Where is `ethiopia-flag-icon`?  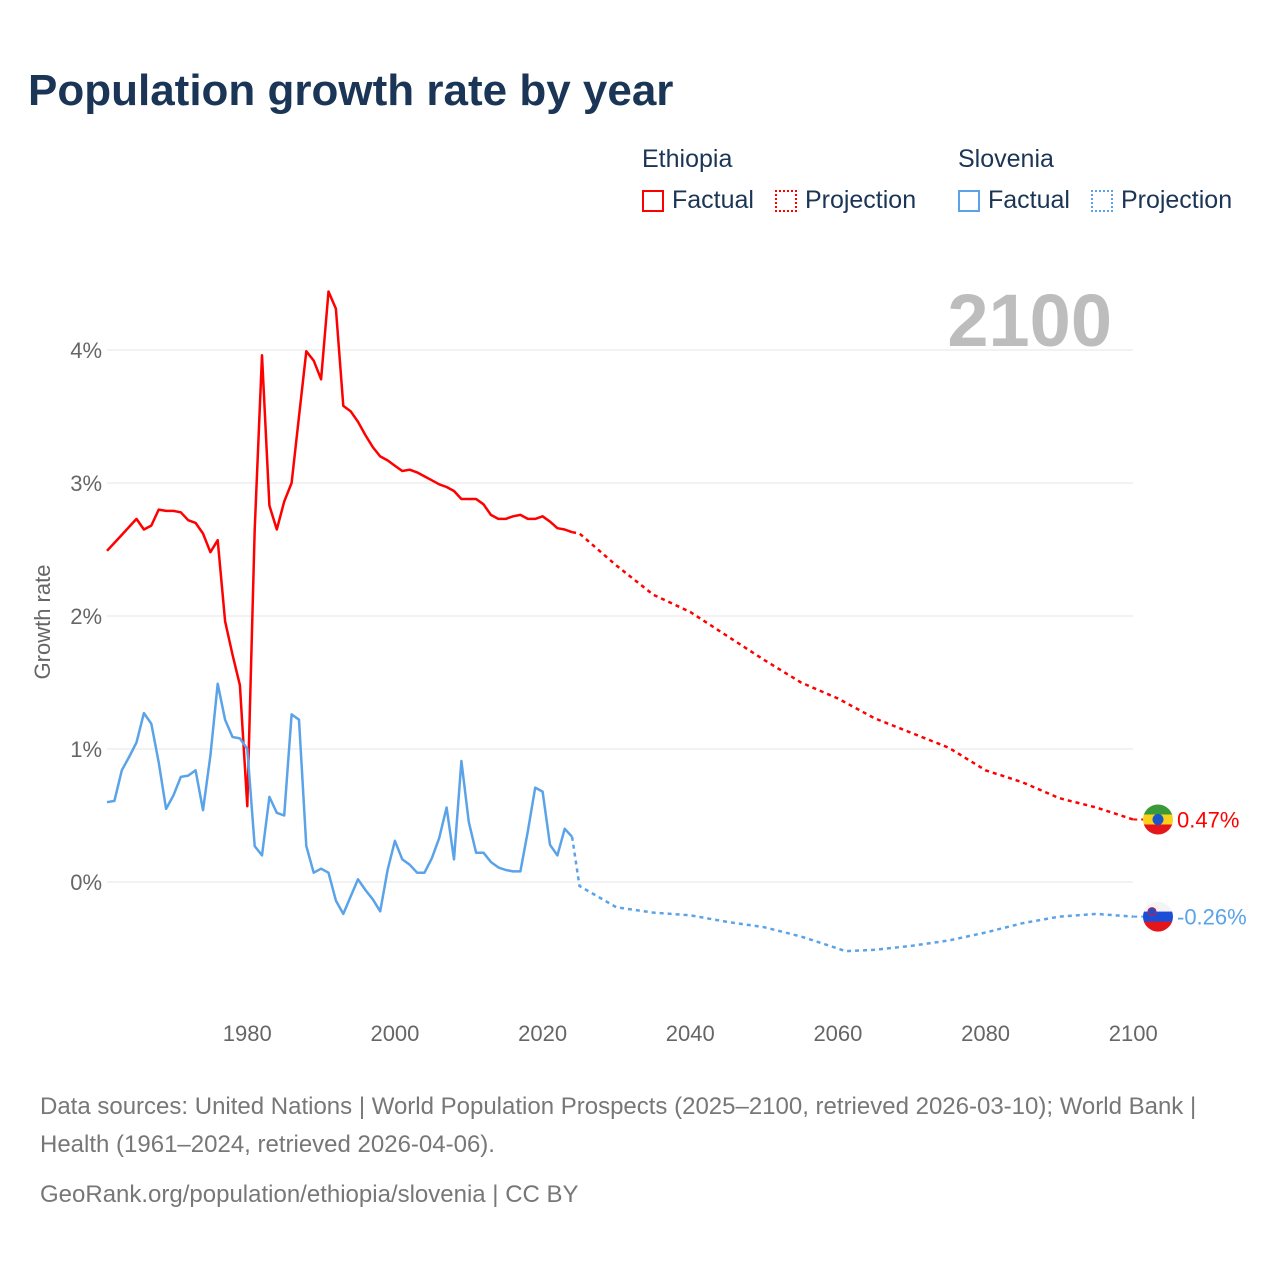
ethiopia-flag-icon is located at coordinates (1158, 819).